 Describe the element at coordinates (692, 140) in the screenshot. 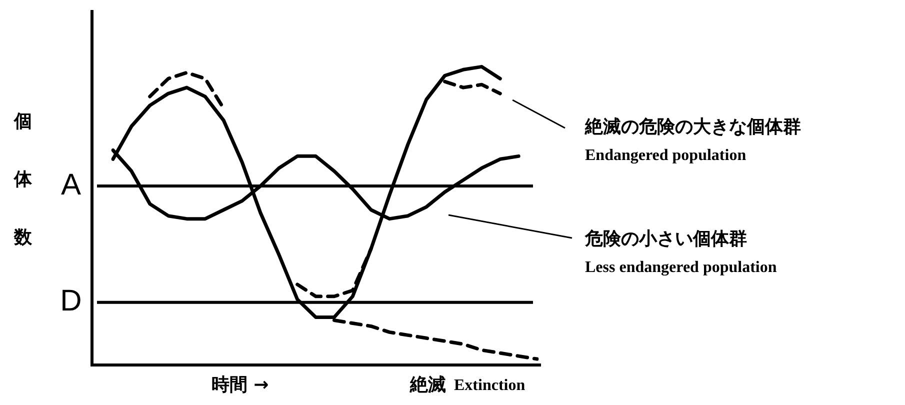

I see `text: 絶滅の危険の大きな個体群 Endangered population` at that location.